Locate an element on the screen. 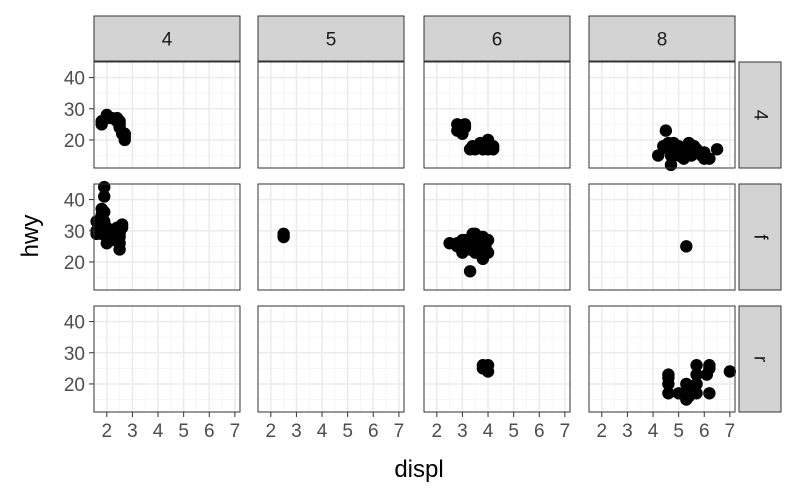 Image resolution: width=800 pixels, height=500 pixels. row-strip-r is located at coordinates (760, 359).